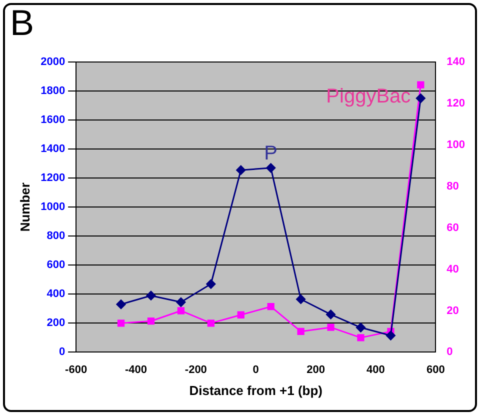  Describe the element at coordinates (315, 370) in the screenshot. I see `x-tick-label: 200` at that location.